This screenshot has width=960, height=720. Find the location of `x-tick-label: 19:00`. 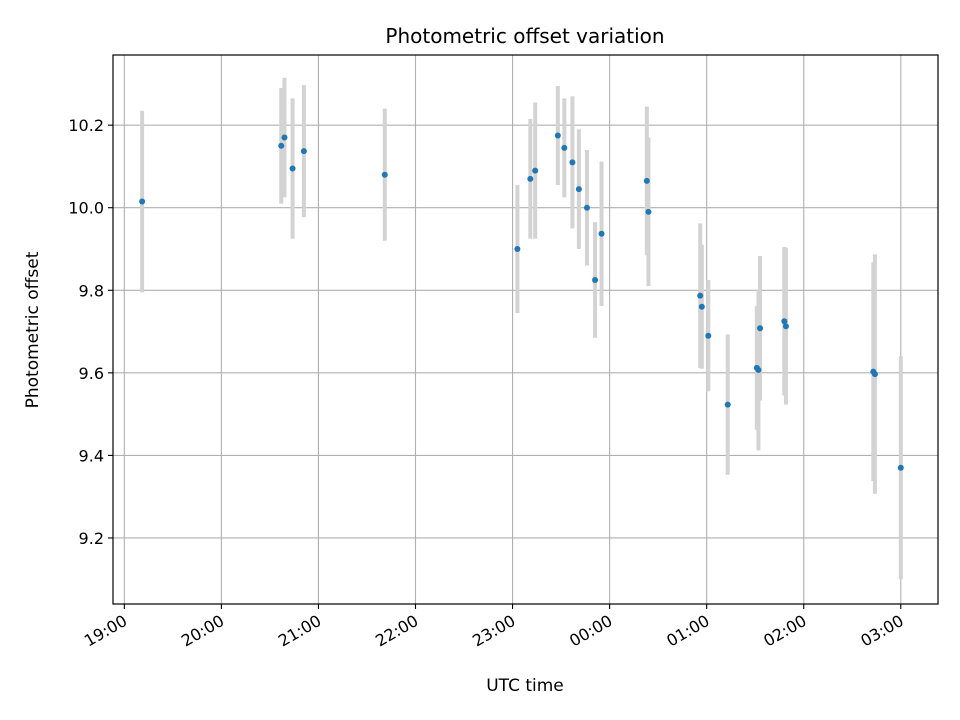

x-tick-label: 19:00 is located at coordinates (105, 631).